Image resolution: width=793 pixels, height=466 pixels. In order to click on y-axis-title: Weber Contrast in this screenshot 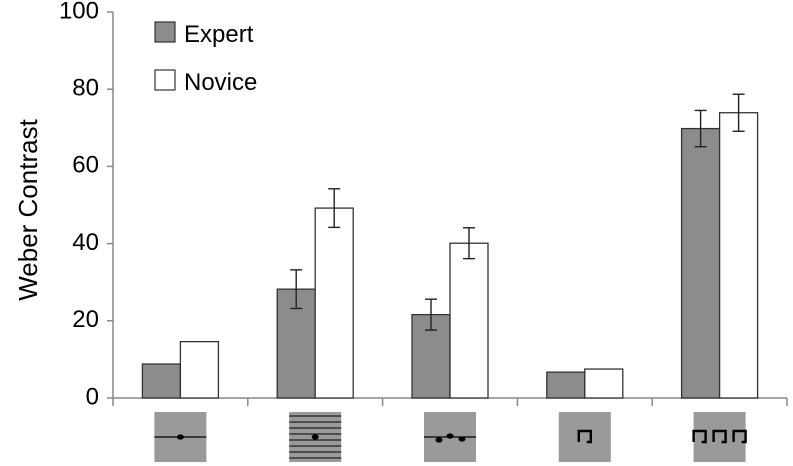, I will do `click(28, 209)`.